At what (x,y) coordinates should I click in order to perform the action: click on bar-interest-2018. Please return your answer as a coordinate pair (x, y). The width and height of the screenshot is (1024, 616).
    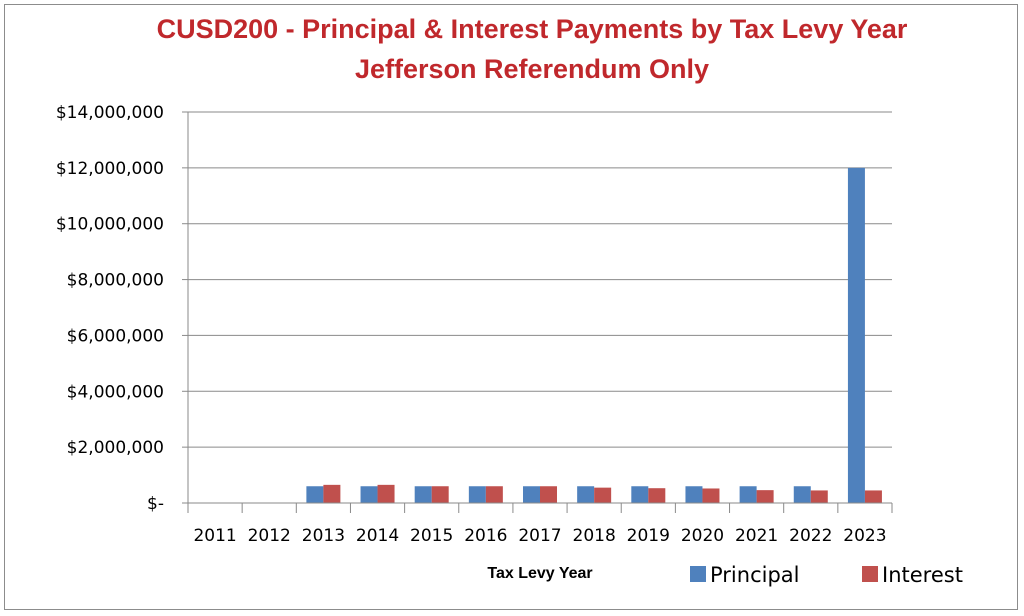
    Looking at the image, I should click on (603, 495).